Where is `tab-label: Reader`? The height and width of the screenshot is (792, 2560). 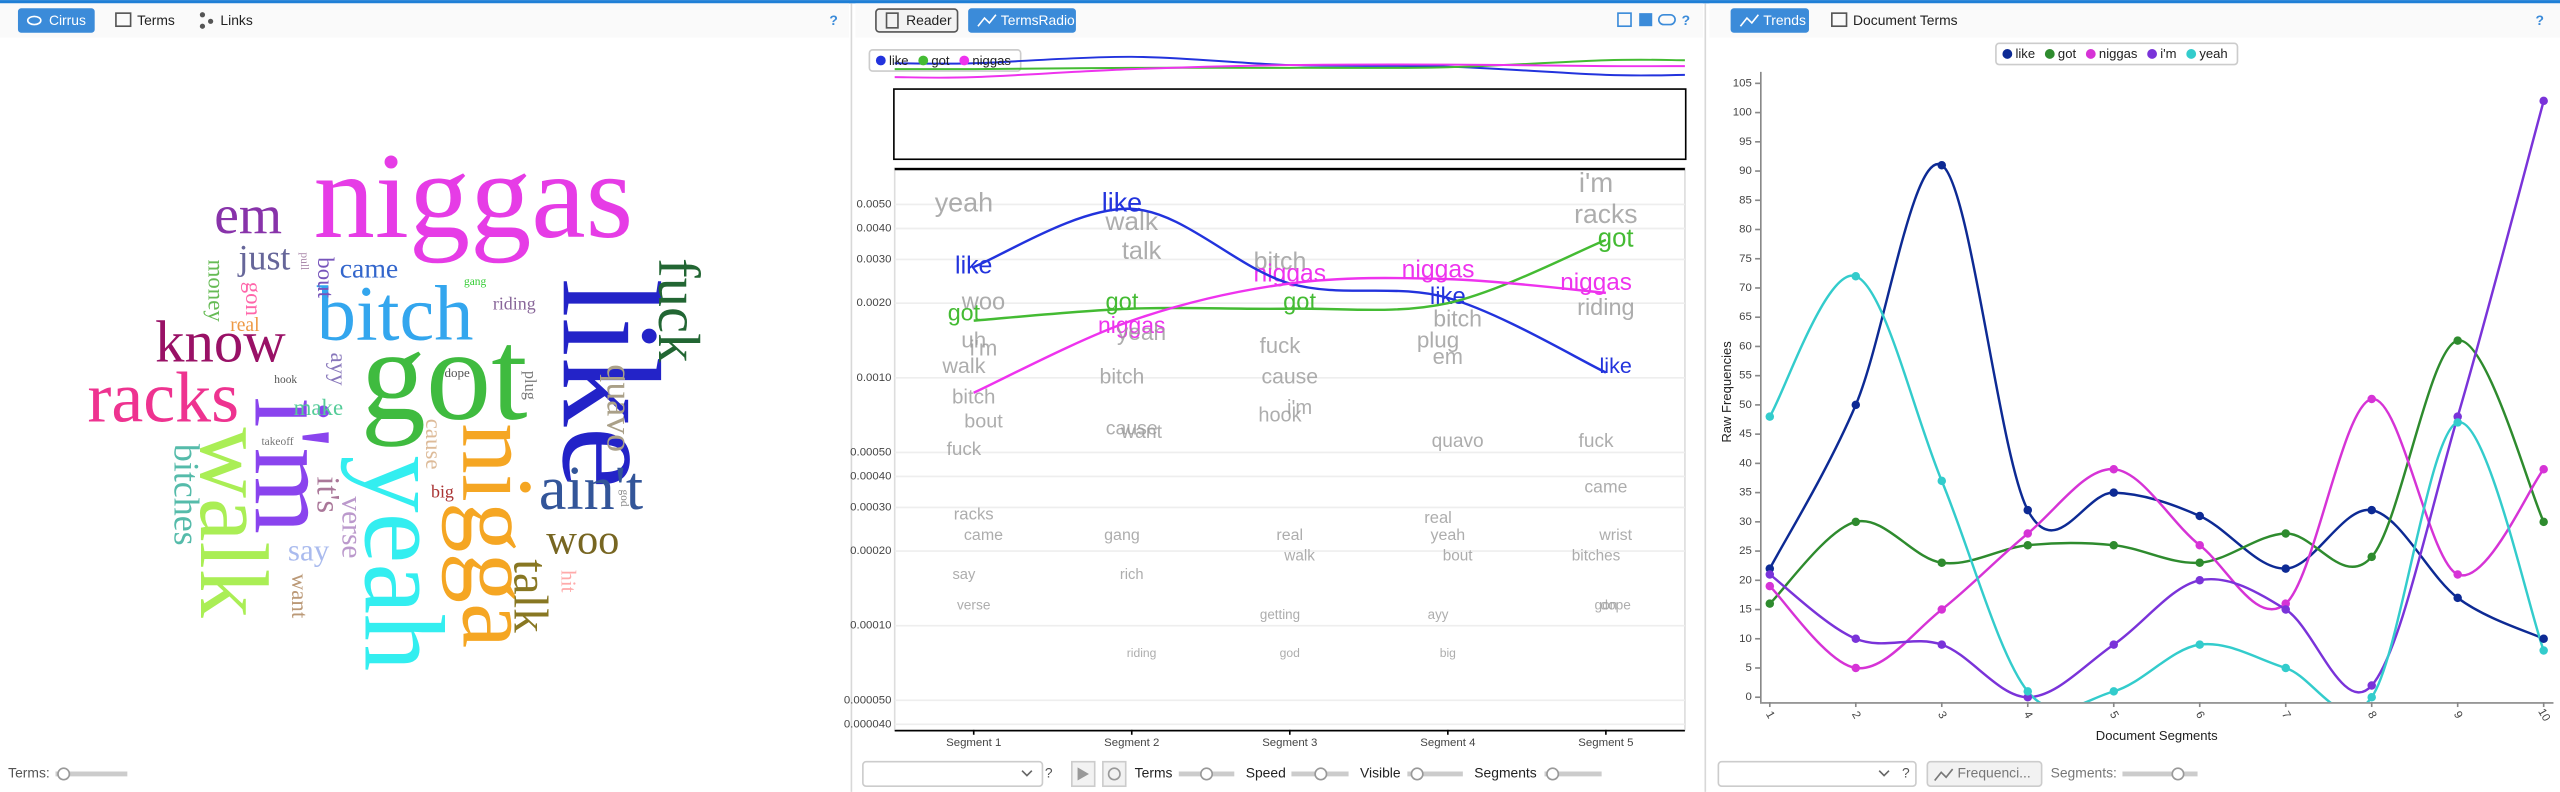
tab-label: Reader is located at coordinates (929, 20).